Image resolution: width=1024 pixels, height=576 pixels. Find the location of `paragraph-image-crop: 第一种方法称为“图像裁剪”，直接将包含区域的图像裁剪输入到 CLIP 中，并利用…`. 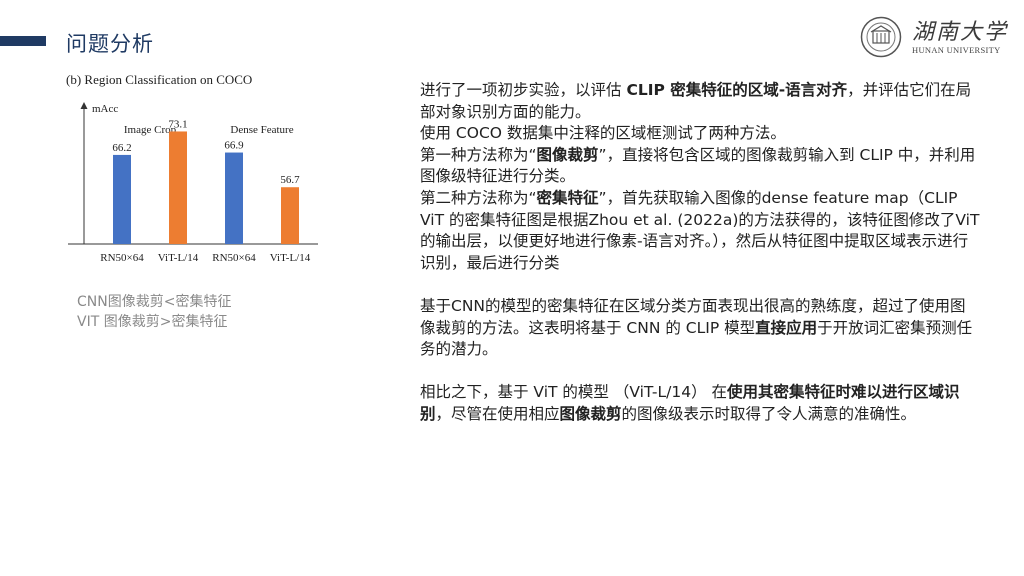

paragraph-image-crop: 第一种方法称为“图像裁剪”，直接将包含区域的图像裁剪输入到 CLIP 中，并利用… is located at coordinates (700, 166).